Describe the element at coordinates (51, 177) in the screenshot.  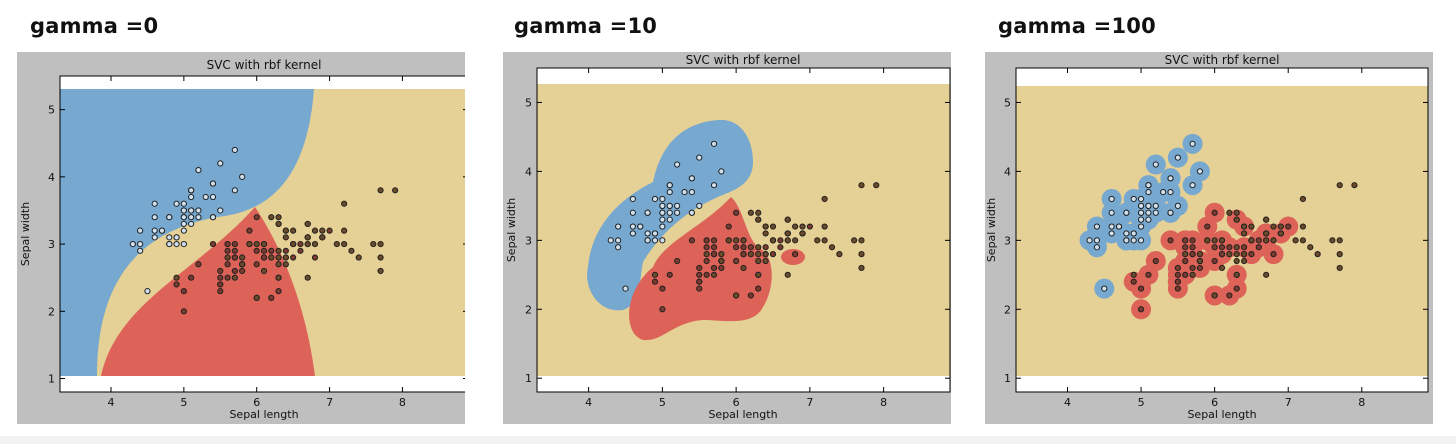
I see `y-tick-label: 4` at that location.